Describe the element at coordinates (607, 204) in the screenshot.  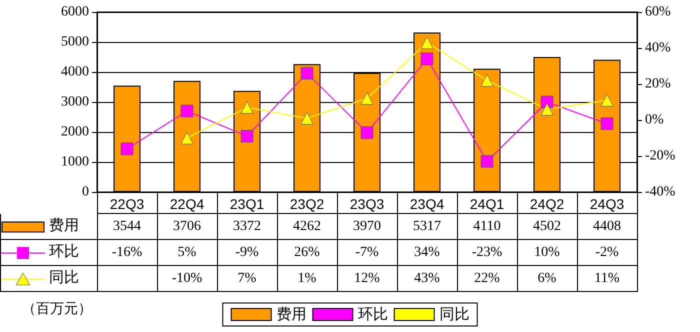
I see `x-tick-label: 24Q3` at that location.